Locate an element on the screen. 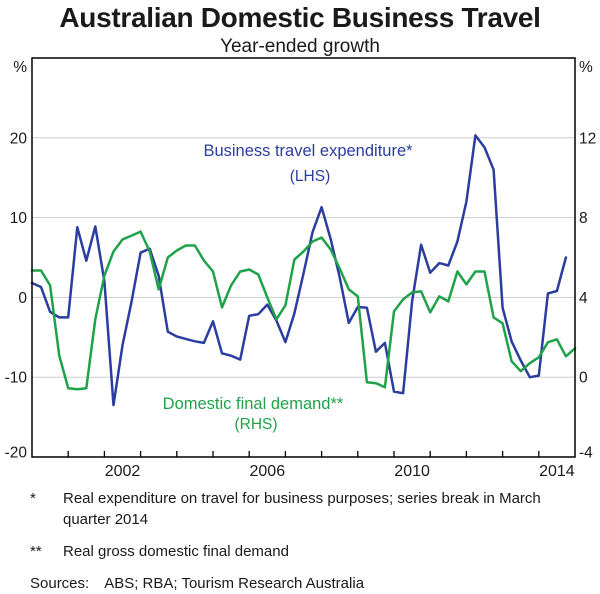 This screenshot has height=594, width=600. left-axis-tick-label: 10 is located at coordinates (19, 218).